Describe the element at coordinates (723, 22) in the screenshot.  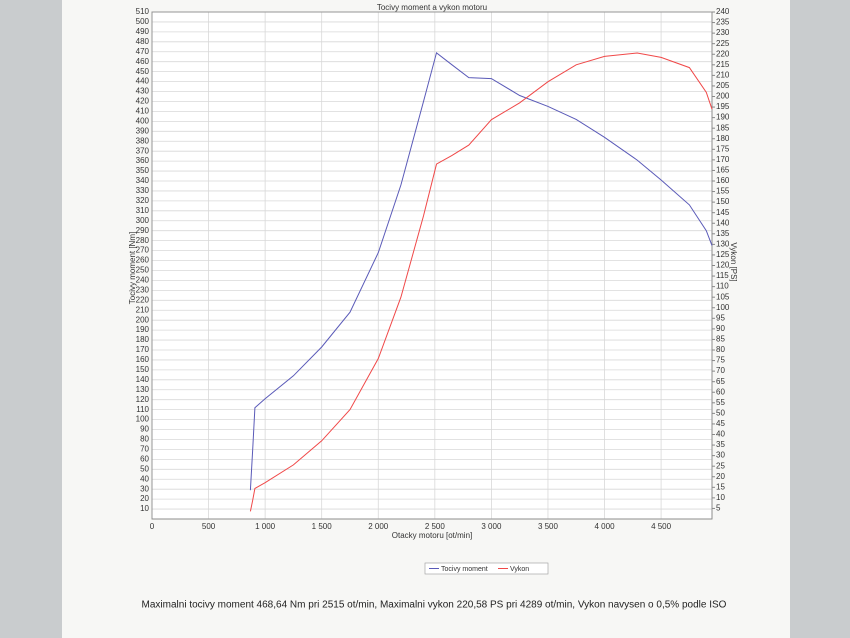
I see `y2-tick-label: 235` at that location.